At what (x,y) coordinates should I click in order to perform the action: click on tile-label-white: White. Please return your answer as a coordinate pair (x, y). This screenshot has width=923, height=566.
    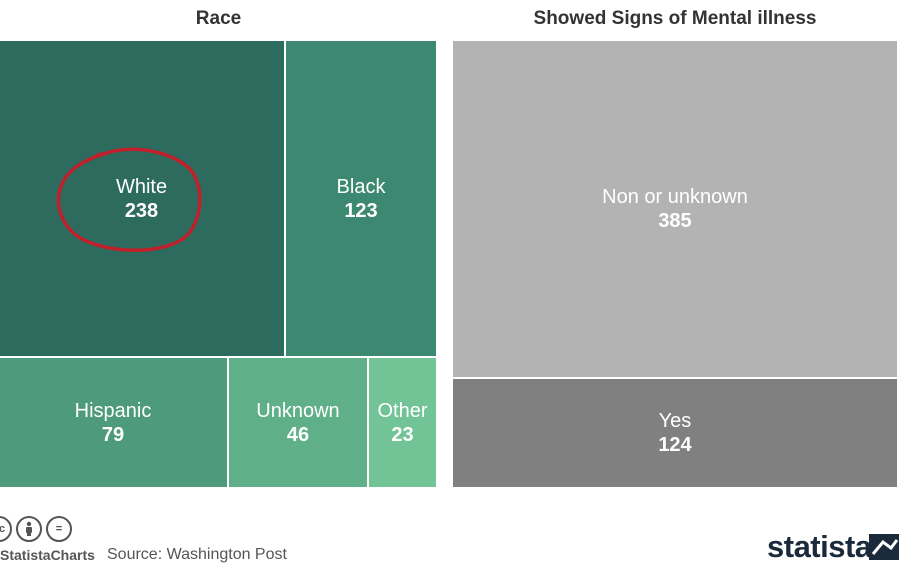
    Looking at the image, I should click on (141, 186).